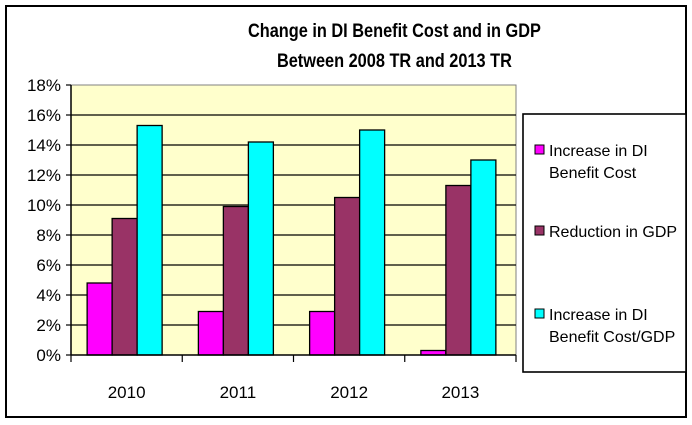  Describe the element at coordinates (44, 205) in the screenshot. I see `y-tick-label: 10%` at that location.